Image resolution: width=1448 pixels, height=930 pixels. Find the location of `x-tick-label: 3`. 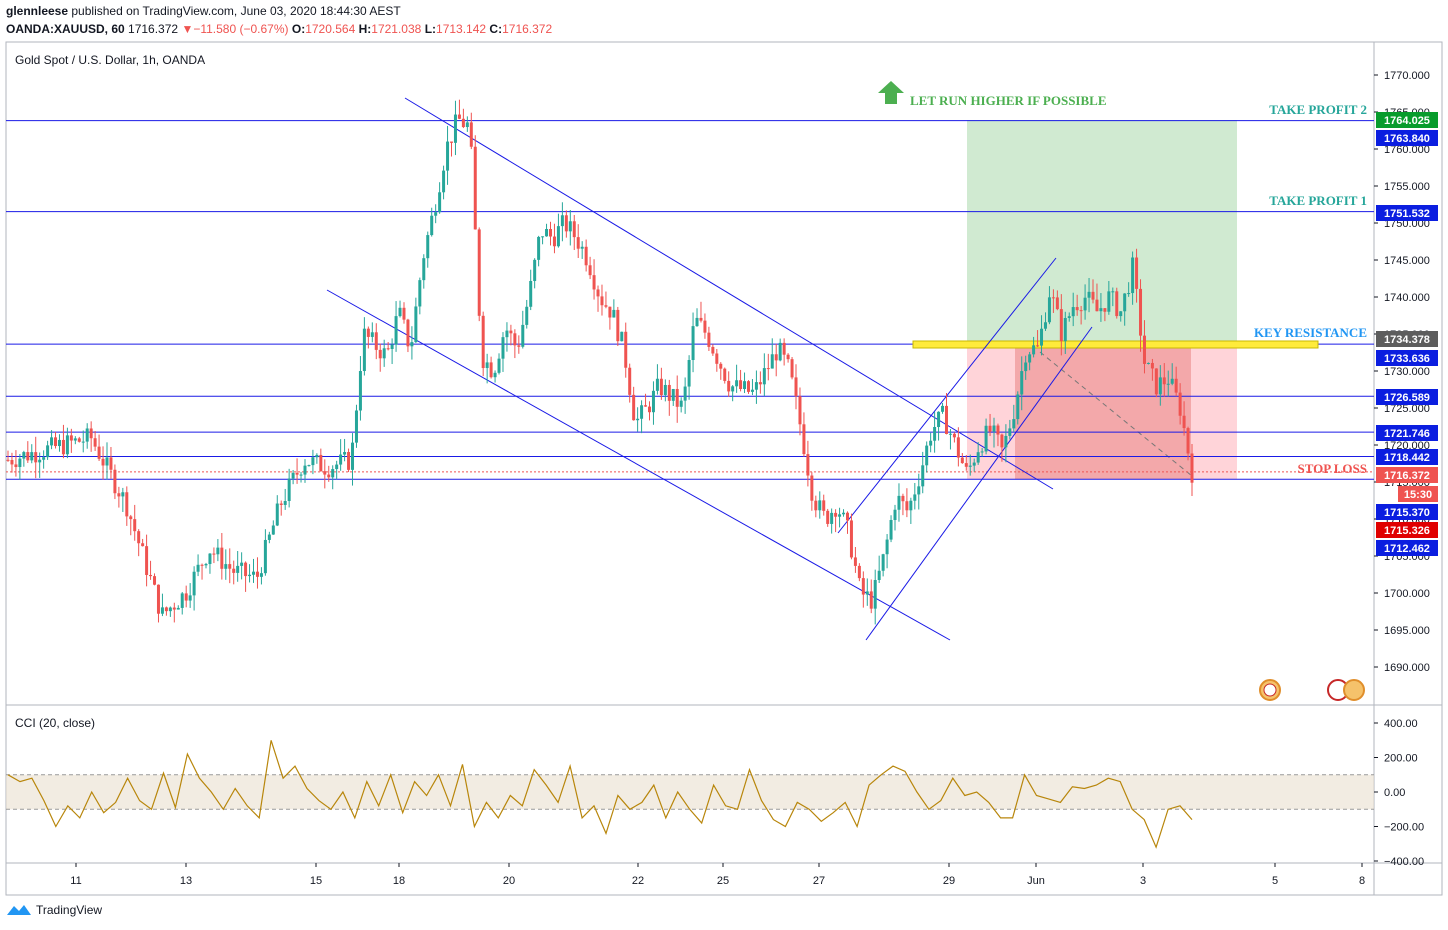

x-tick-label: 3 is located at coordinates (1143, 881).